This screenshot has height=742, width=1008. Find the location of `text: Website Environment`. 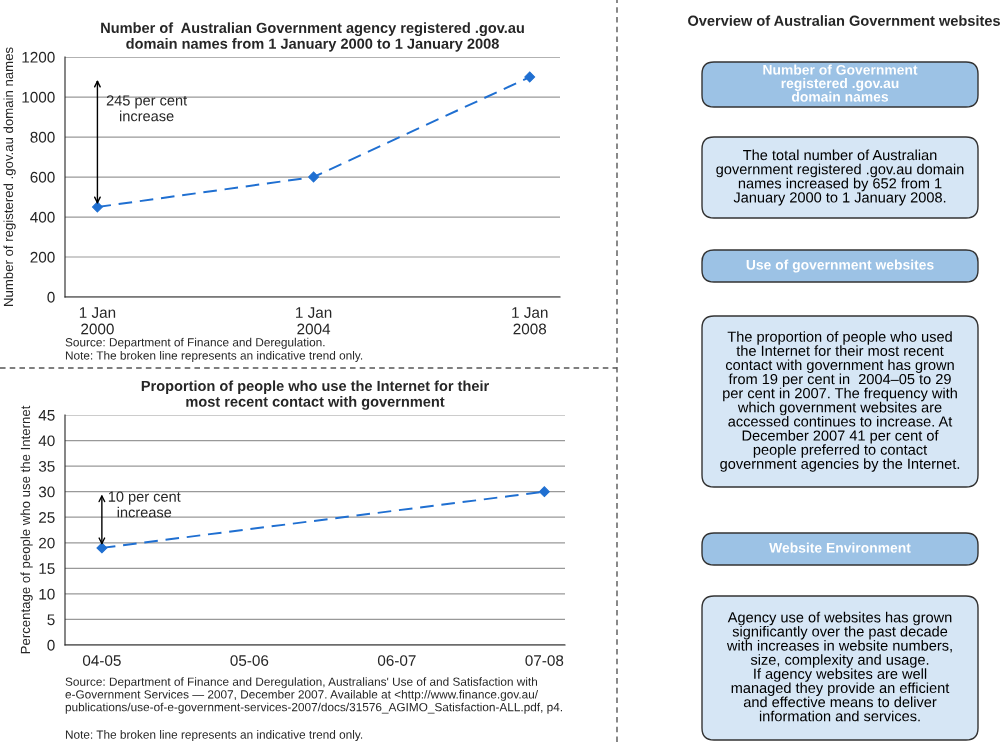

text: Website Environment is located at coordinates (840, 547).